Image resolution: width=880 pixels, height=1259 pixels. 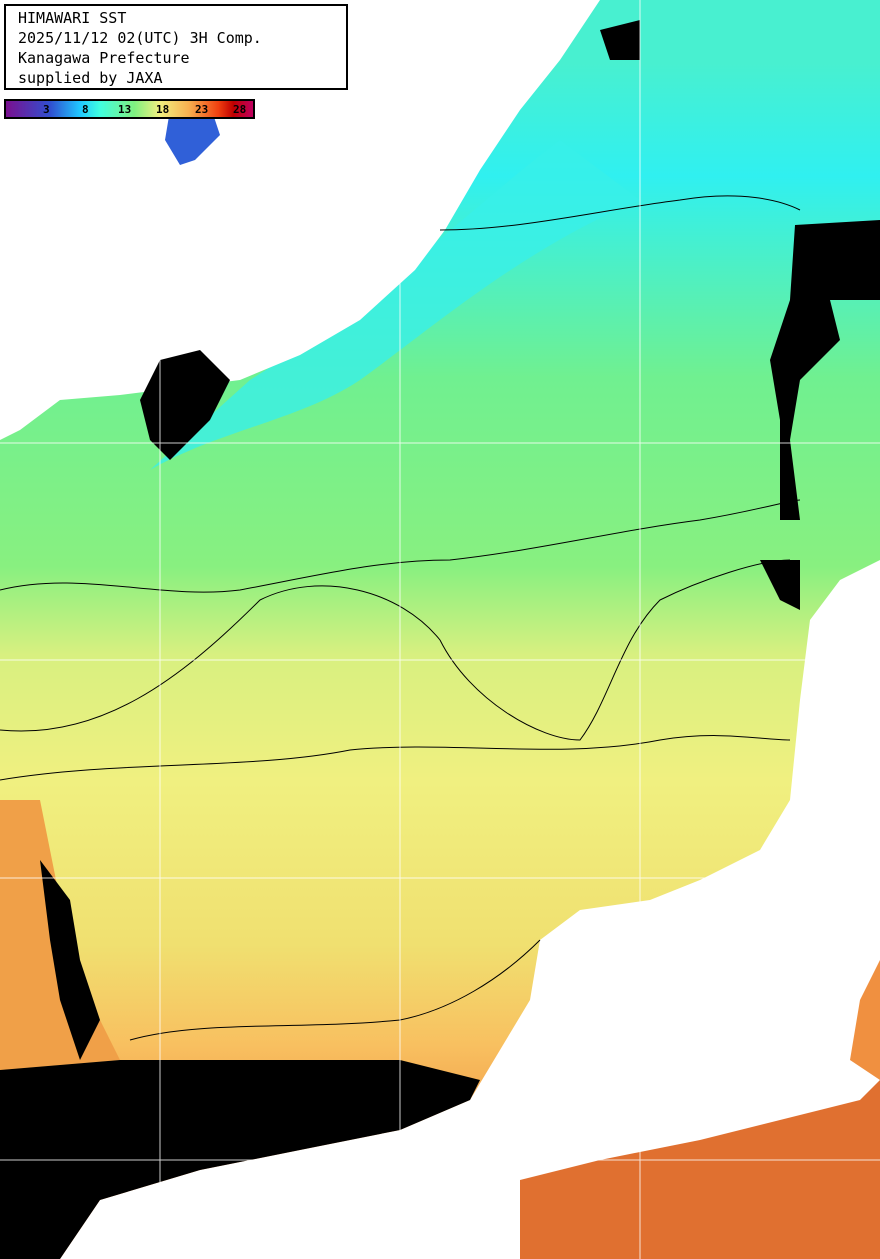 I want to click on cloud-northeast, so click(x=825, y=370).